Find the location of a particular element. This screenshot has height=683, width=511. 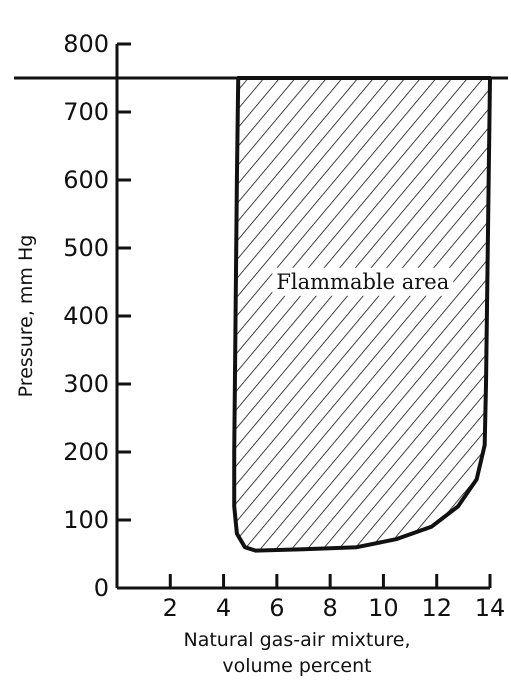

x-tick-label: 2 is located at coordinates (170, 608).